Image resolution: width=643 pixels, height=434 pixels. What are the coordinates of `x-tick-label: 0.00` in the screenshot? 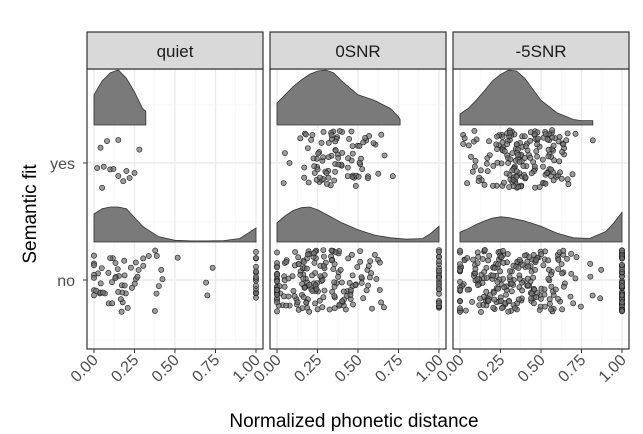 It's located at (85, 369).